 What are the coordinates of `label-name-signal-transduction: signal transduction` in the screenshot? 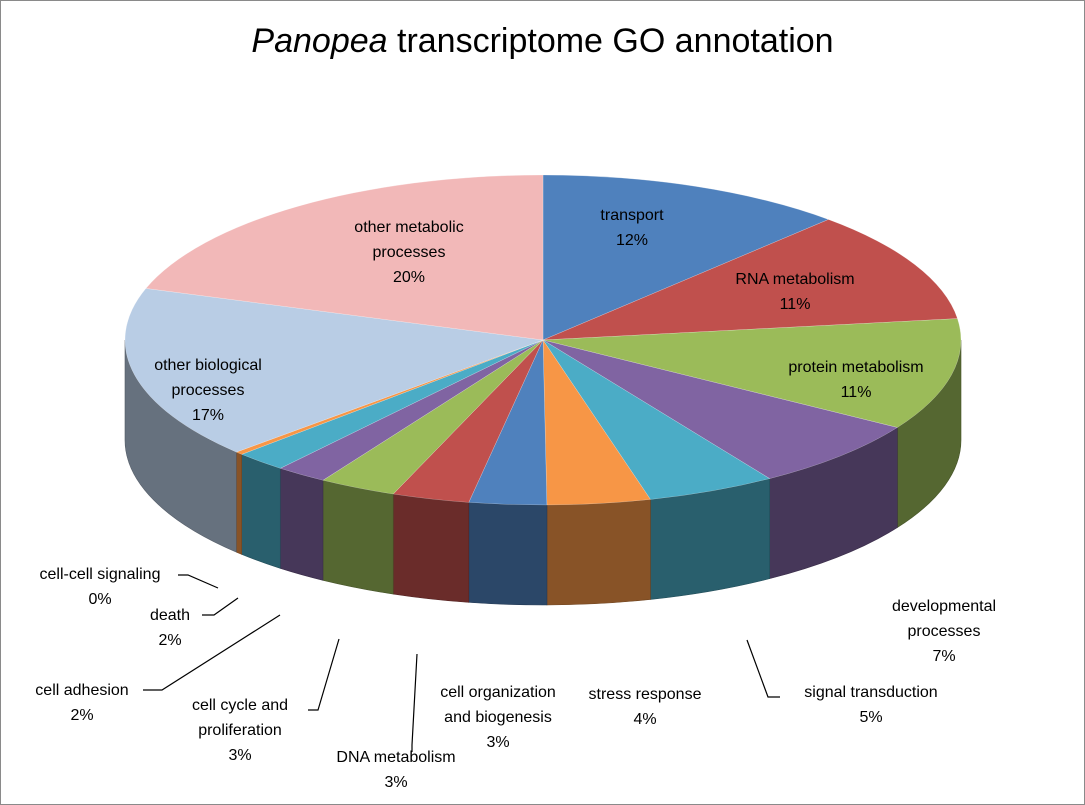 It's located at (870, 692).